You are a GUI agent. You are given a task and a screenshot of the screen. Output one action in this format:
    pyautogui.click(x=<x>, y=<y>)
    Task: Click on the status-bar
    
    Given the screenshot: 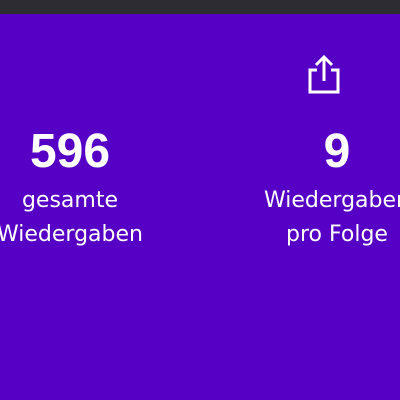 What is the action you would take?
    pyautogui.click(x=200, y=7)
    